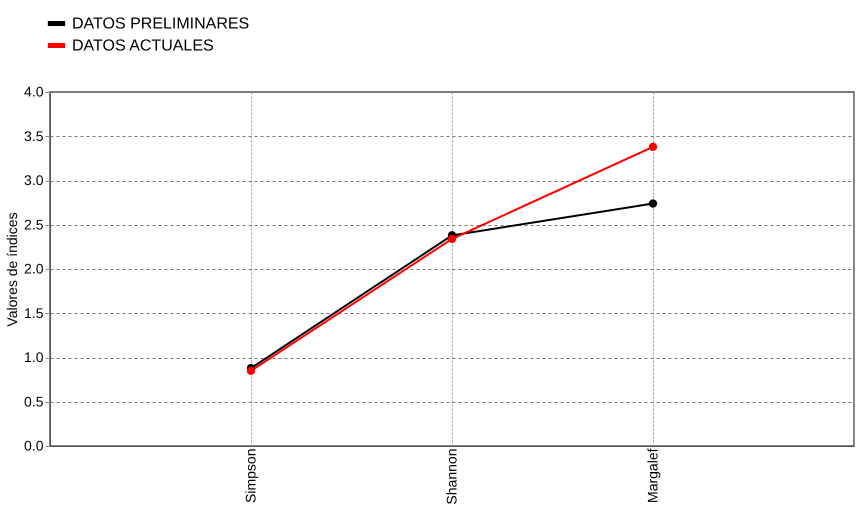 The height and width of the screenshot is (507, 863). Describe the element at coordinates (34, 136) in the screenshot. I see `y-tick-label: 3.5` at that location.